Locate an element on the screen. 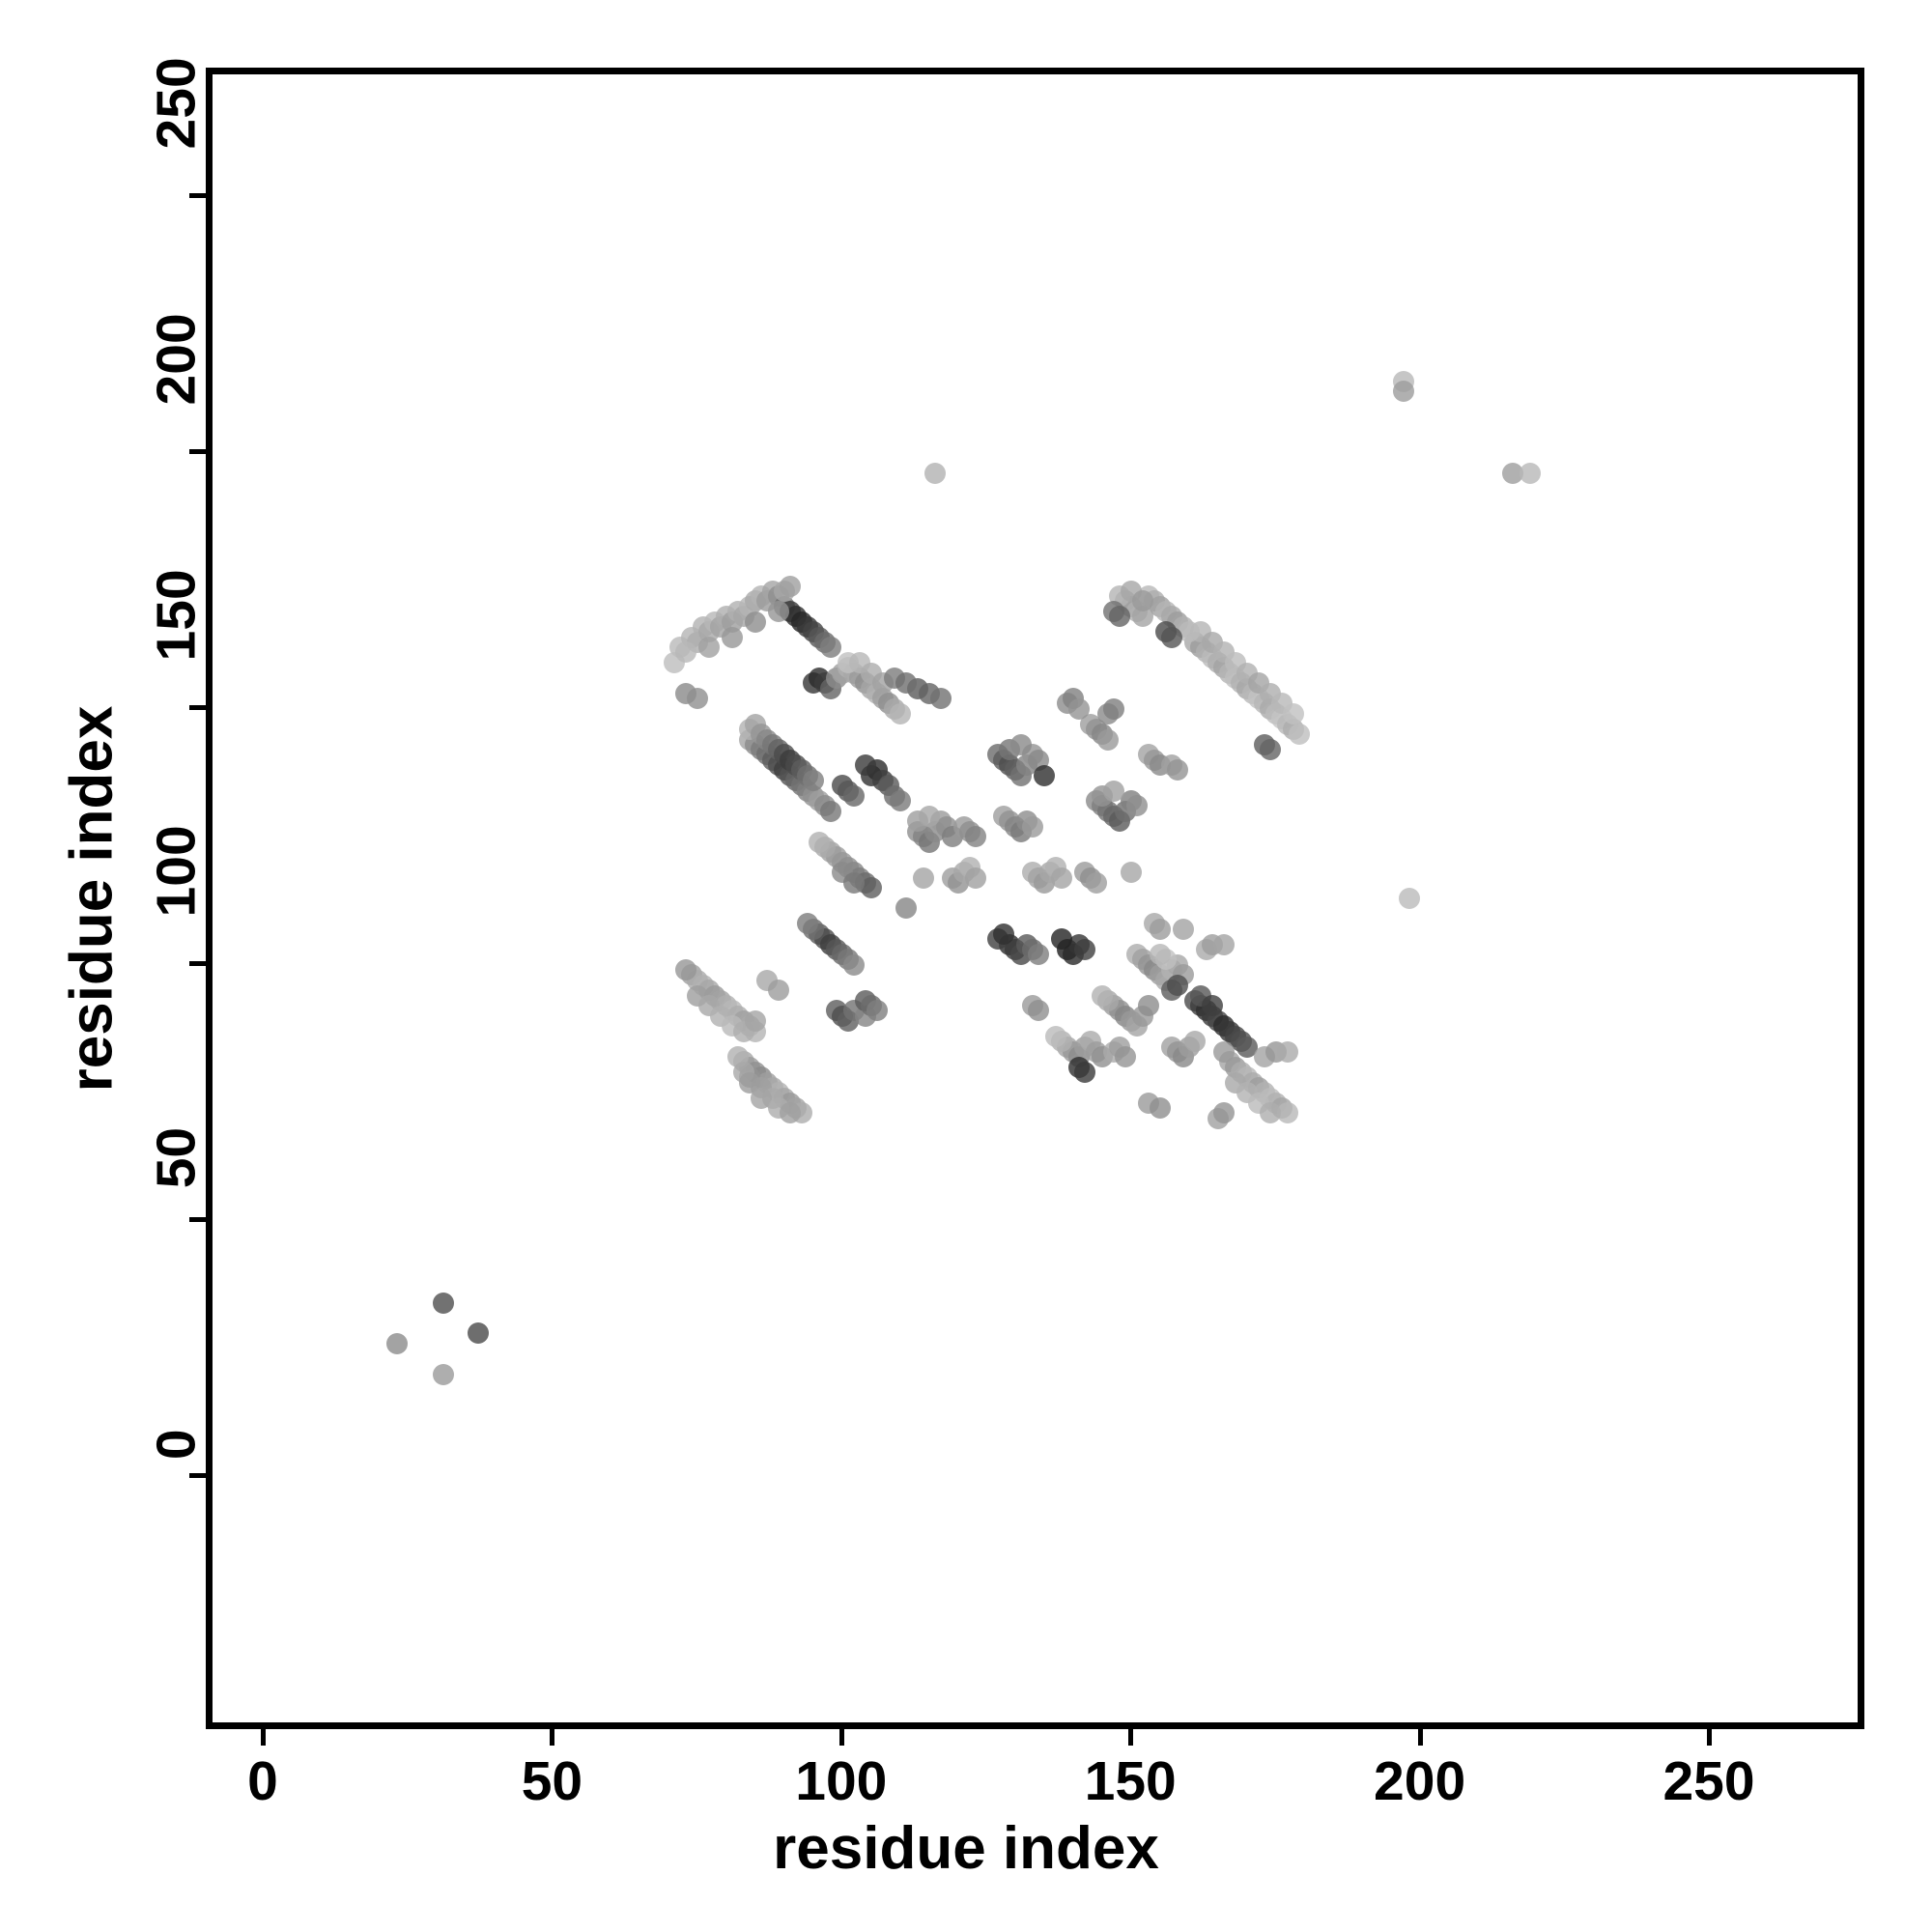  x-axis-title: residue index is located at coordinates (966, 1848).